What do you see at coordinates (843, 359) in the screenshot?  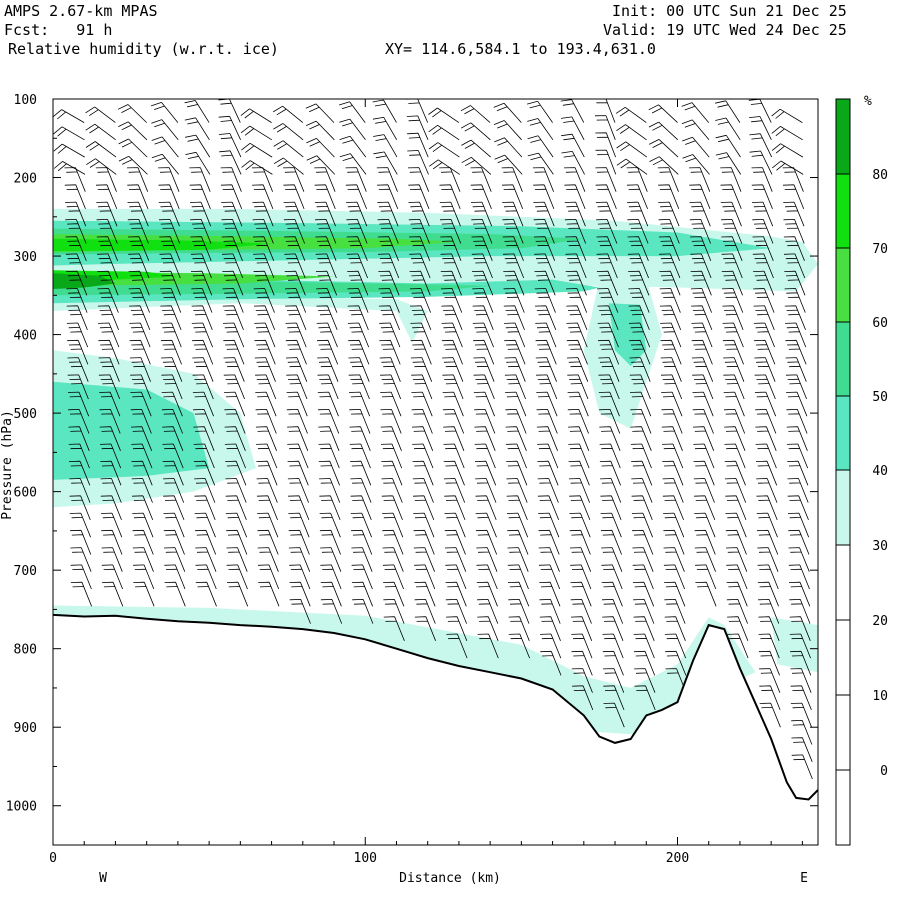 I see `legend-swatch` at bounding box center [843, 359].